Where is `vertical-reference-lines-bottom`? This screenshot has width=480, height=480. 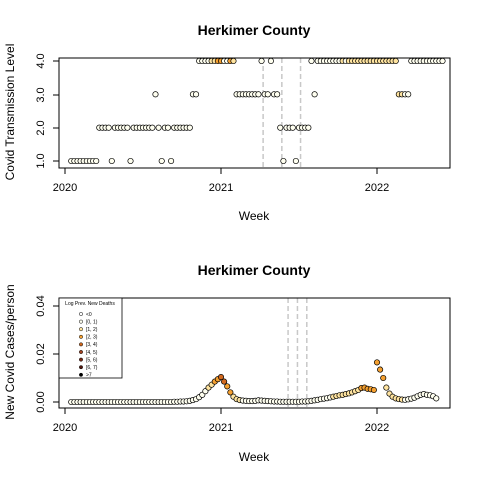 vertical-reference-lines-bottom is located at coordinates (297, 353).